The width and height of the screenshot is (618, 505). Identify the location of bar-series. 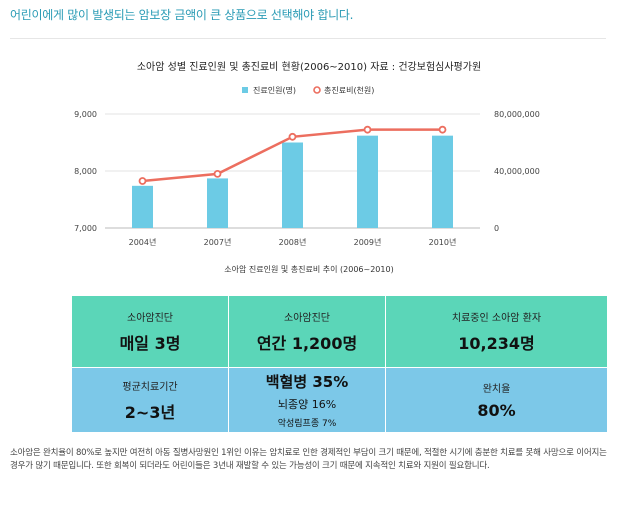
(292, 181).